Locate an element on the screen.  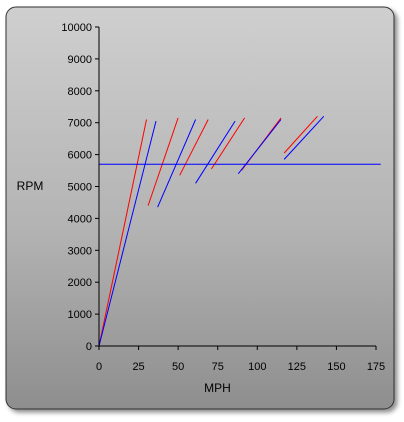
x-axis-title: MPH is located at coordinates (217, 388).